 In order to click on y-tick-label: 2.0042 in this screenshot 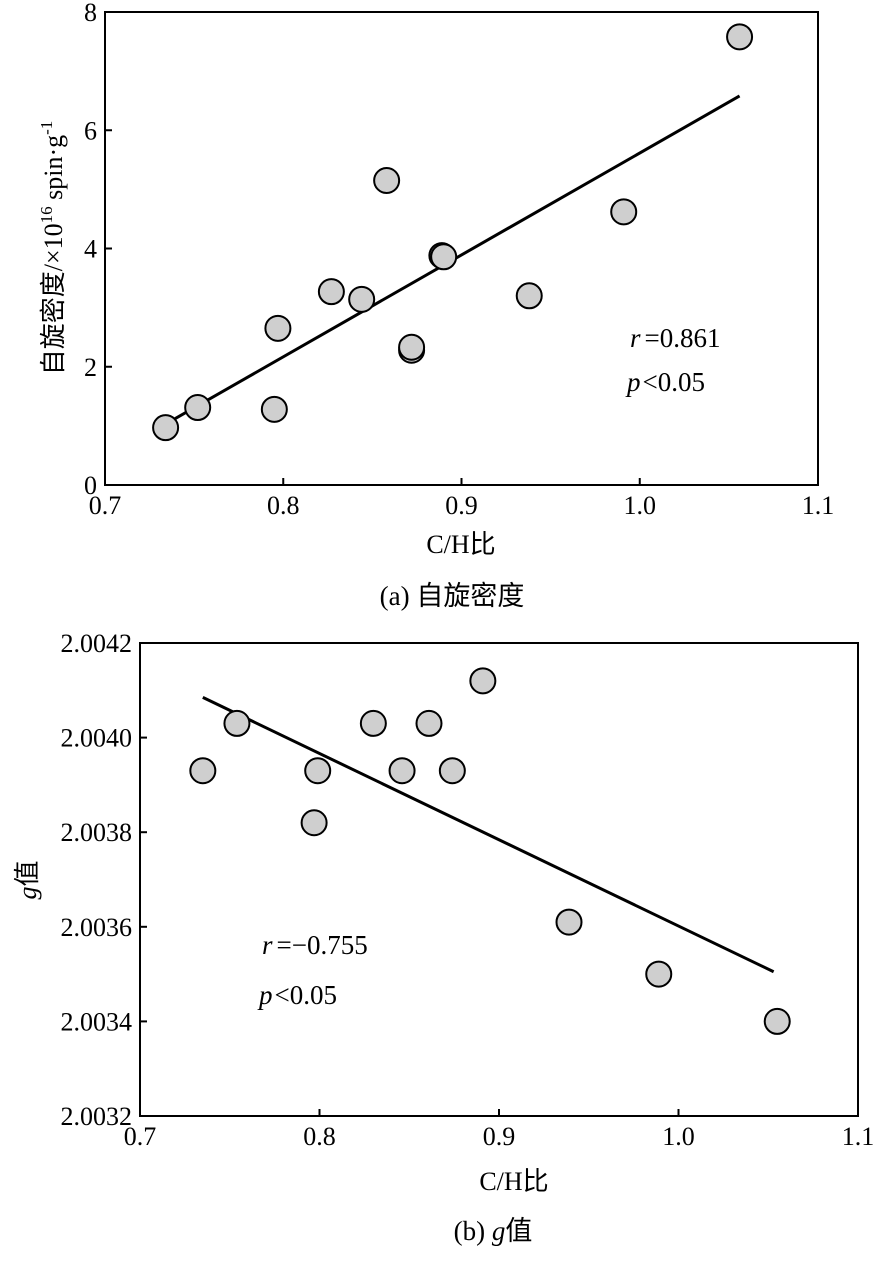, I will do `click(97, 643)`.